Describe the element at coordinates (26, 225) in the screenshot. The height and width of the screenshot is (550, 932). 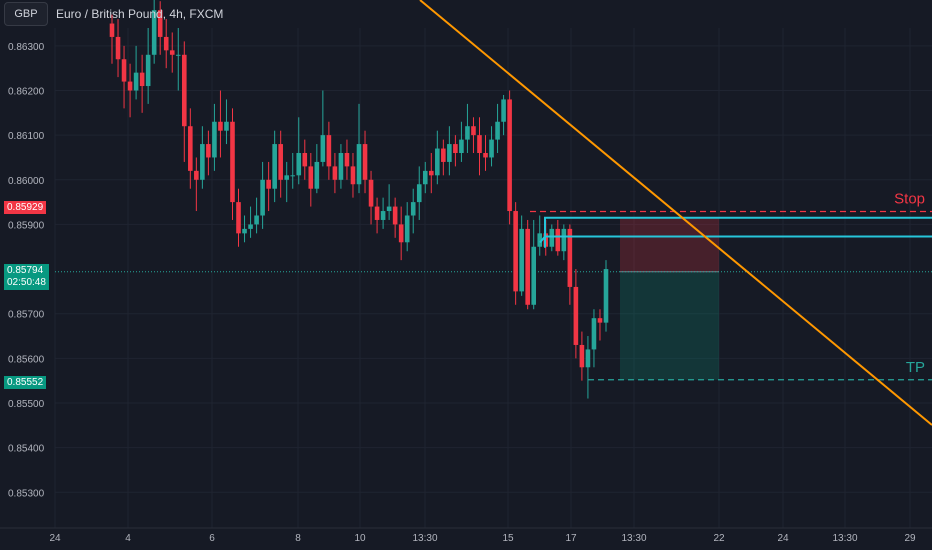
I see `y-tick-label: 0.85900` at that location.